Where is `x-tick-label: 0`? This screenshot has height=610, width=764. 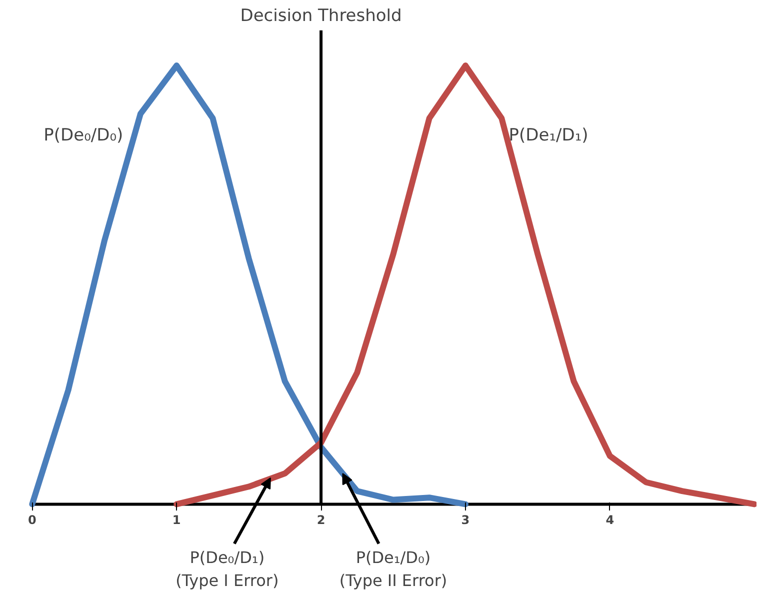
x-tick-label: 0 is located at coordinates (32, 520).